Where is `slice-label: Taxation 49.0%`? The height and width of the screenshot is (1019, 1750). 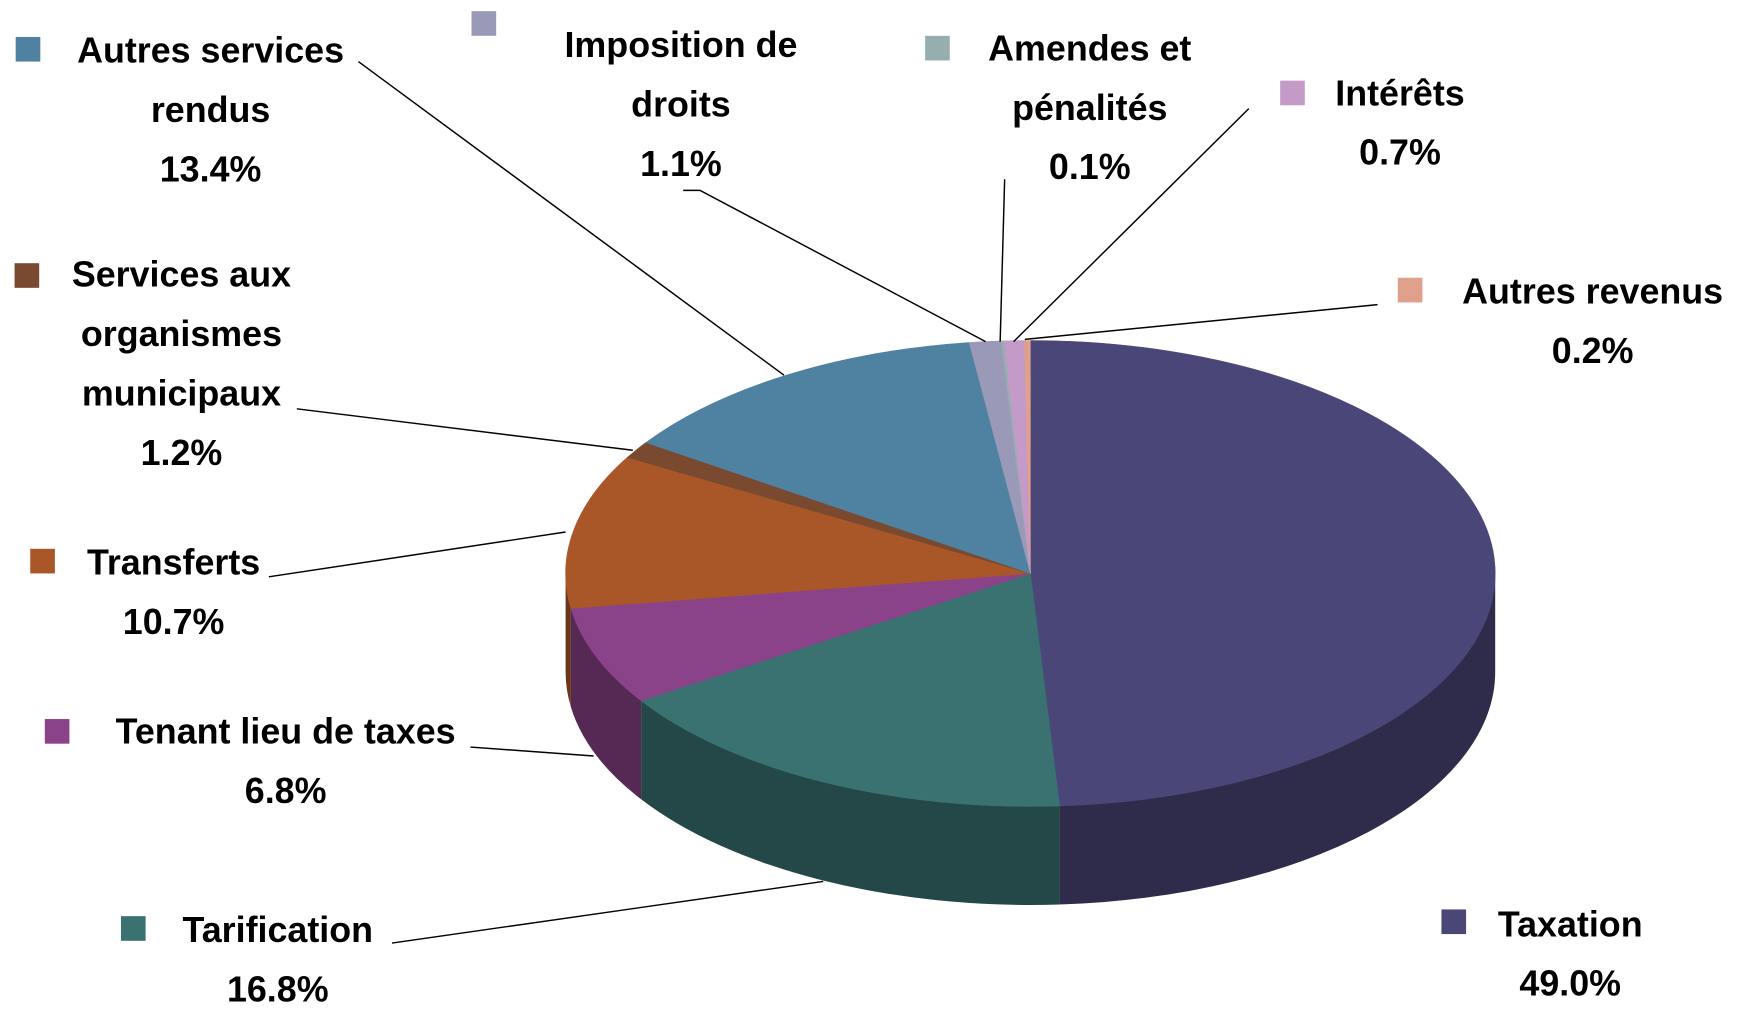
slice-label: Taxation 49.0% is located at coordinates (1570, 954).